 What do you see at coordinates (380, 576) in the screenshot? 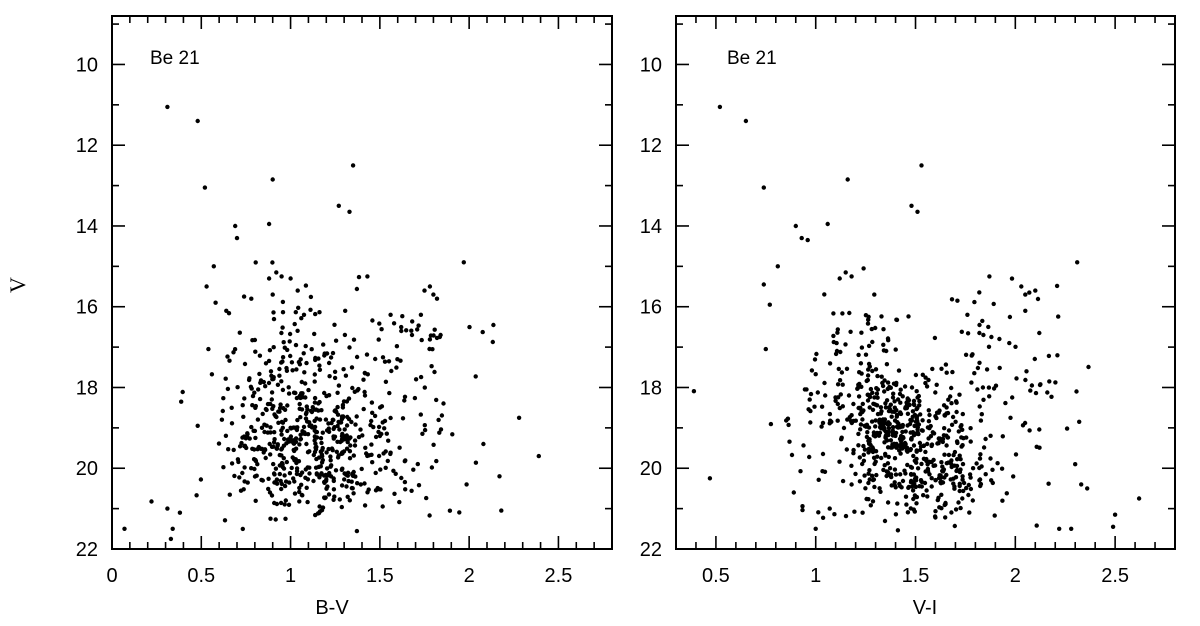
I see `x-tick-label: 1.5` at bounding box center [380, 576].